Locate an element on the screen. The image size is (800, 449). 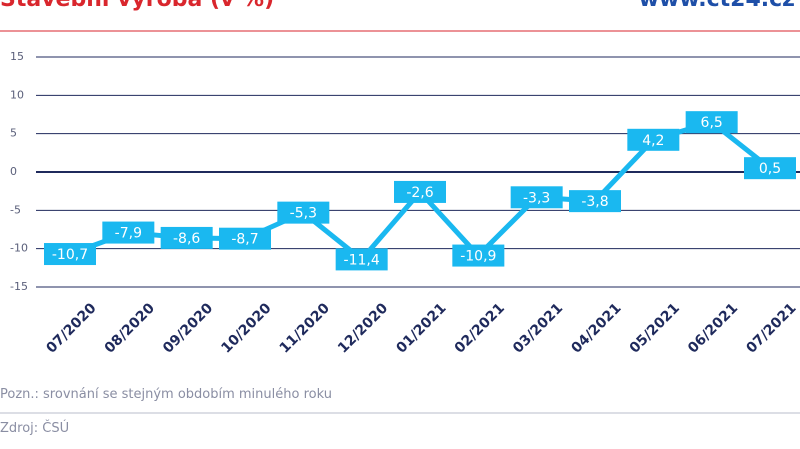
y-tick-label: 0 is located at coordinates (13, 171).